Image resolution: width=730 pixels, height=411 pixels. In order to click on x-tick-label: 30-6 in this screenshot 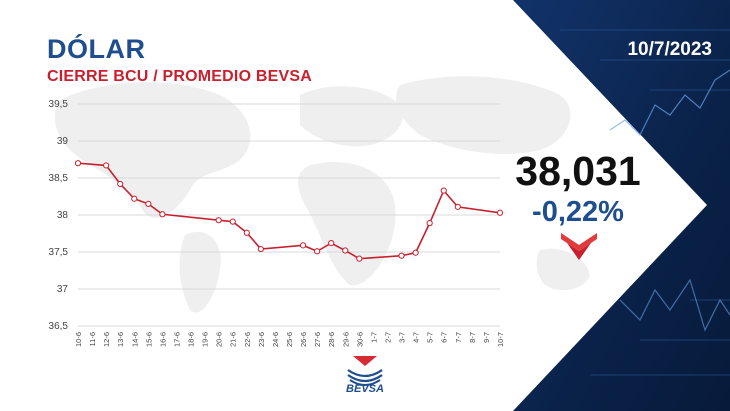, I will do `click(359, 339)`.